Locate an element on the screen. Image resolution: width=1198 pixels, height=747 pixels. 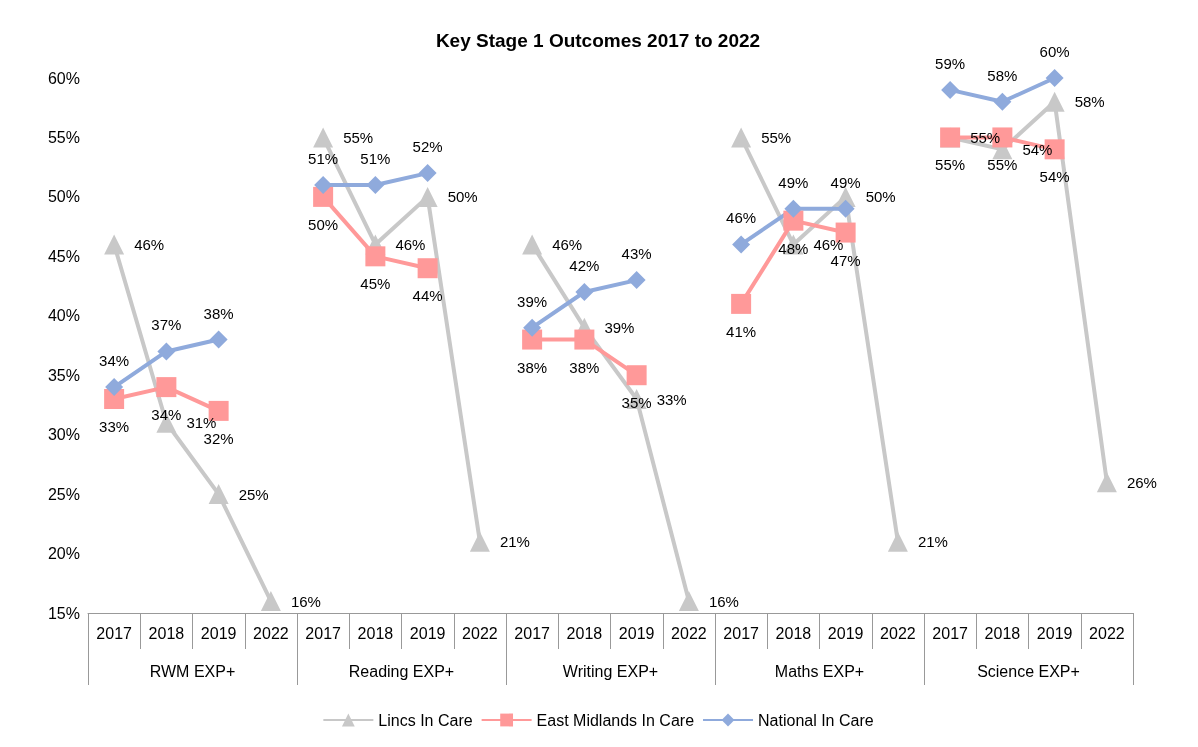
text: Maths EXP+ is located at coordinates (819, 671).